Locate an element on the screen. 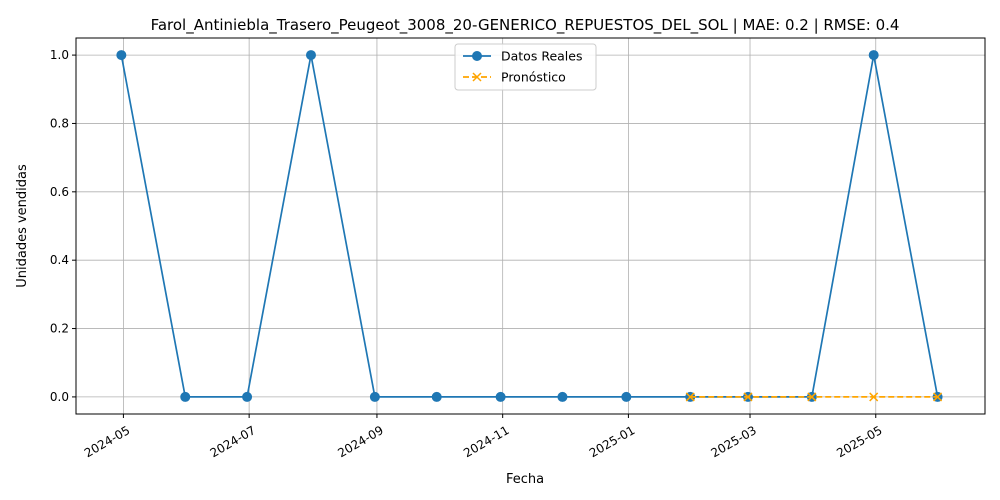  legend-label: Datos Reales is located at coordinates (541, 56).